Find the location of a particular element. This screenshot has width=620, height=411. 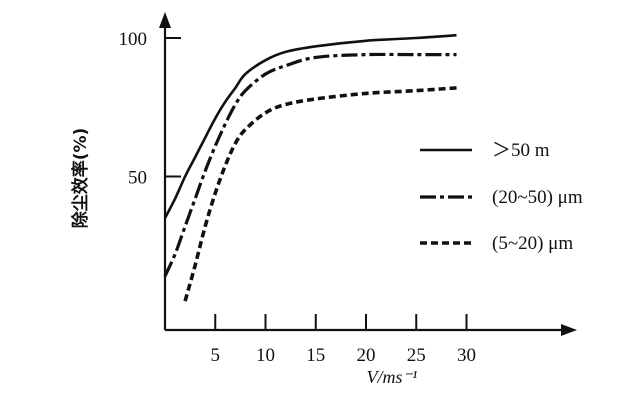

legend-label: (5~20) μm is located at coordinates (532, 243).